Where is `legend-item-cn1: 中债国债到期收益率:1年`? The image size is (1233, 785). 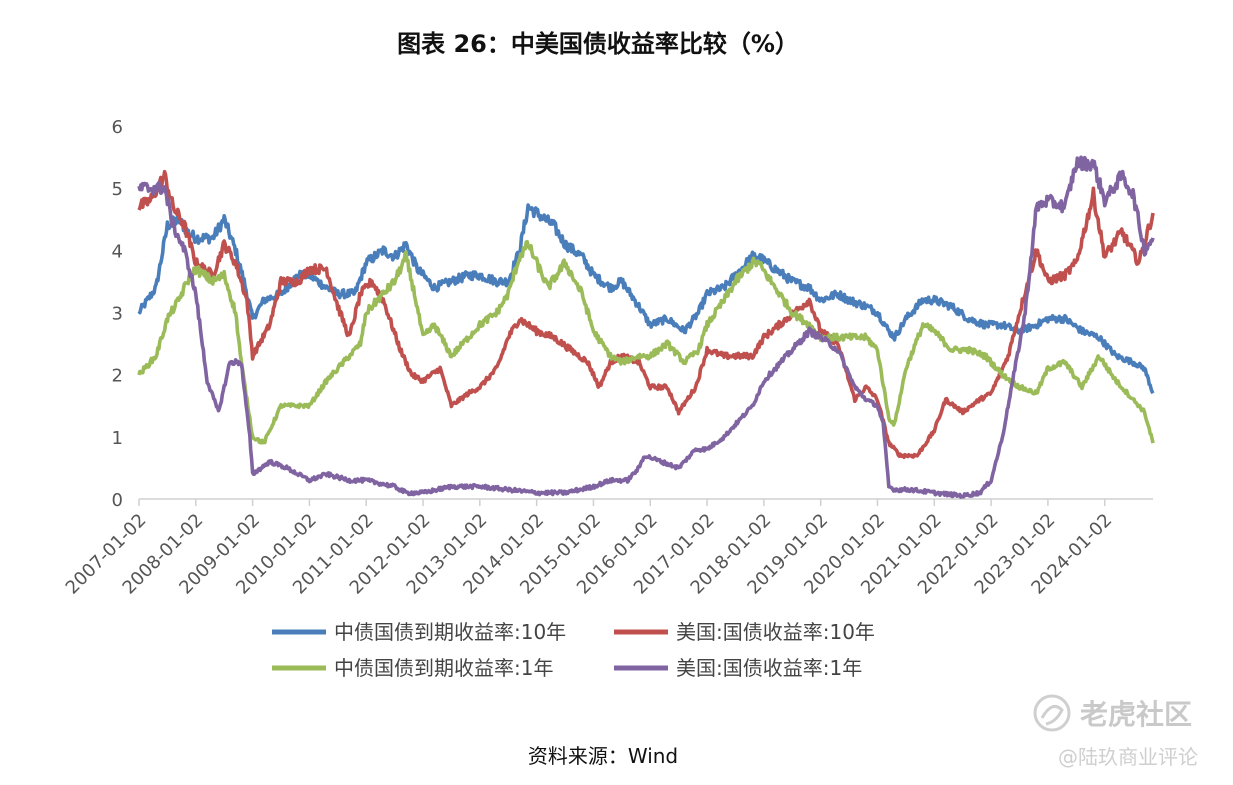
legend-item-cn1: 中债国债到期收益率:1年 is located at coordinates (412, 668).